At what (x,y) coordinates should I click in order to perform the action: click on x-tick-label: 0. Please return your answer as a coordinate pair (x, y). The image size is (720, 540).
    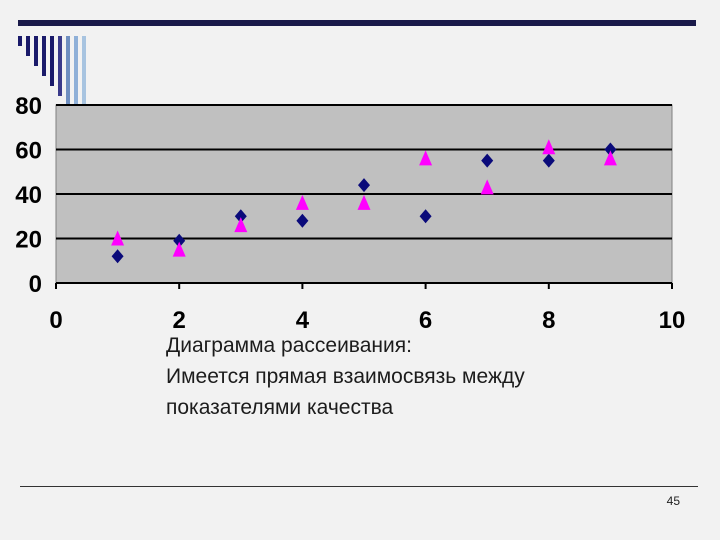
    Looking at the image, I should click on (55, 320).